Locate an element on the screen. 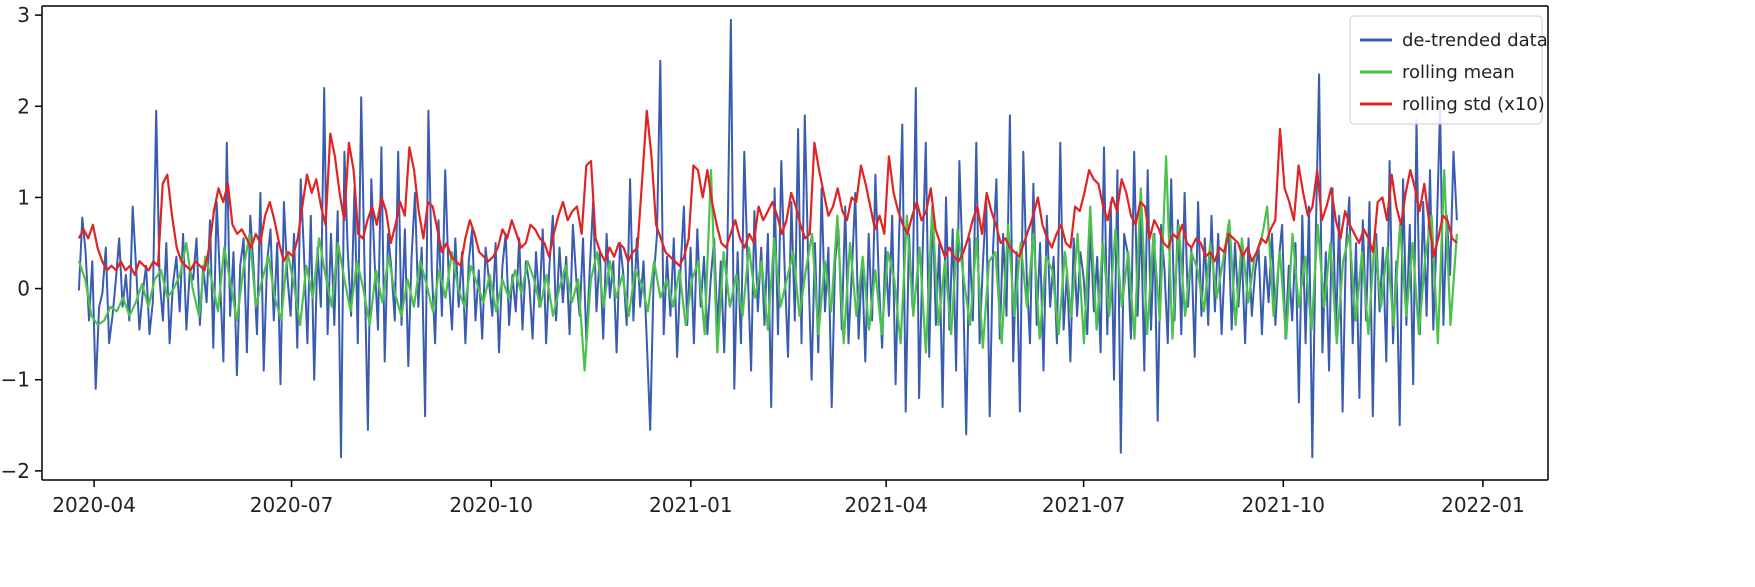 Image resolution: width=1755 pixels, height=587 pixels. x-tick-label: 2020-10 is located at coordinates (491, 505).